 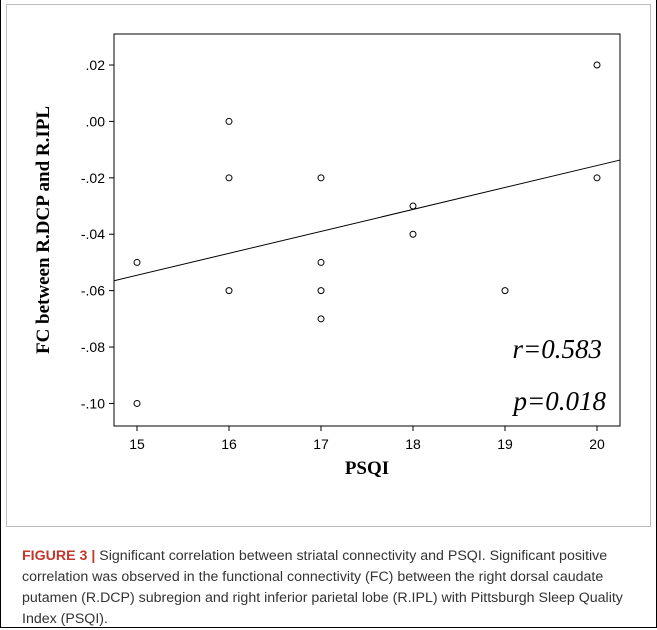 I want to click on x-tick-label: 18, so click(x=413, y=444).